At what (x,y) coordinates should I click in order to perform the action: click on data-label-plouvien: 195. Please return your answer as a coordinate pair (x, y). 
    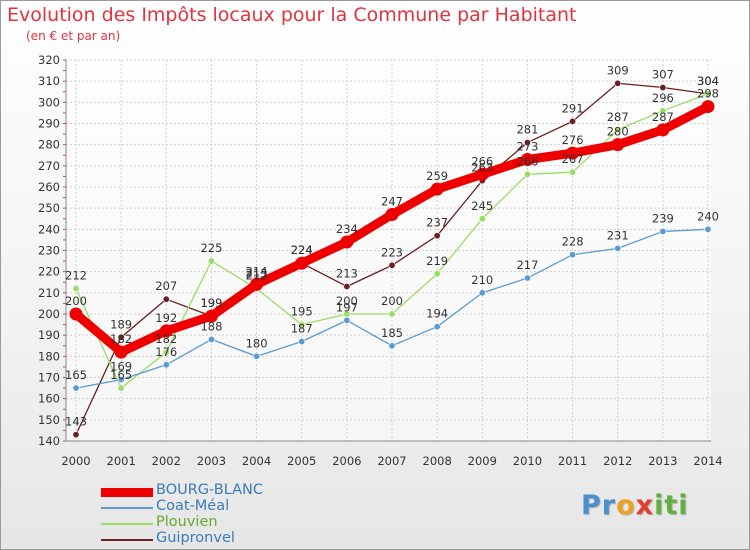
    Looking at the image, I should click on (302, 312).